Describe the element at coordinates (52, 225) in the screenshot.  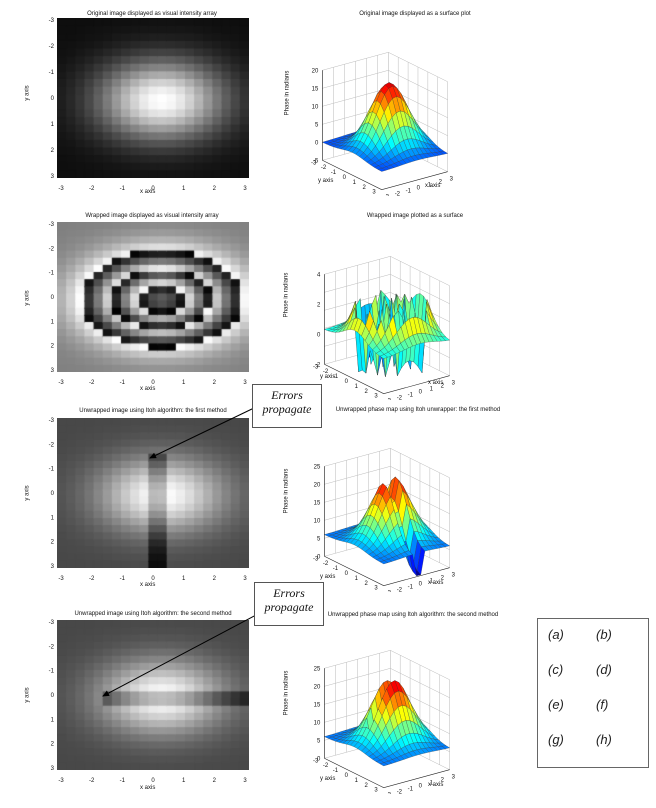
I see `panel-c-ytick: -3` at that location.